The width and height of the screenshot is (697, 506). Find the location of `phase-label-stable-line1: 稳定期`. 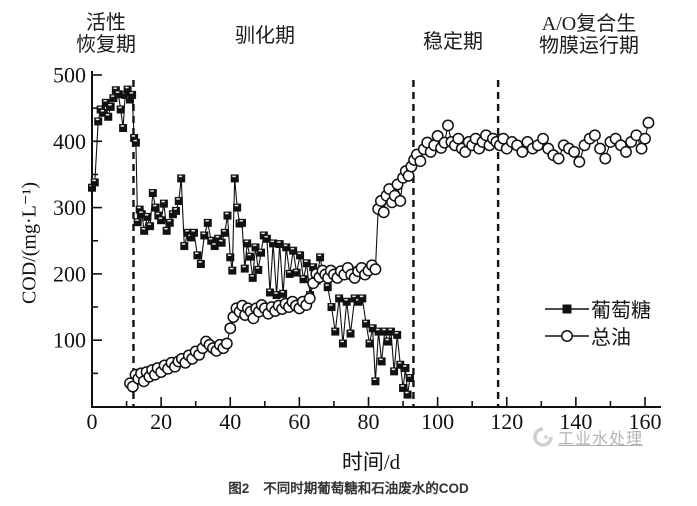

phase-label-stable-line1: 稳定期 is located at coordinates (453, 42).